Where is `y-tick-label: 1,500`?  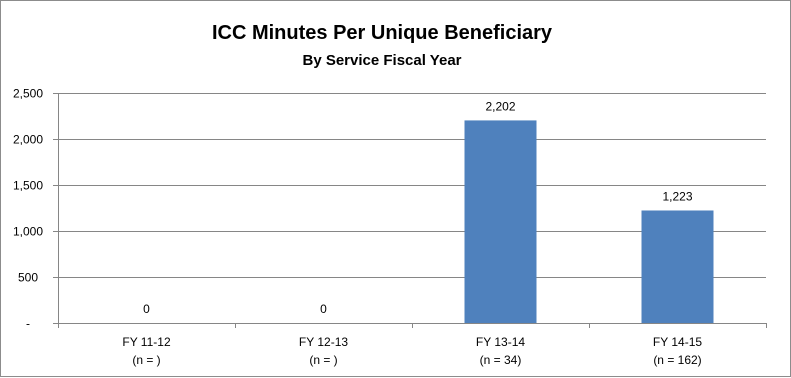 y-tick-label: 1,500 is located at coordinates (28, 186).